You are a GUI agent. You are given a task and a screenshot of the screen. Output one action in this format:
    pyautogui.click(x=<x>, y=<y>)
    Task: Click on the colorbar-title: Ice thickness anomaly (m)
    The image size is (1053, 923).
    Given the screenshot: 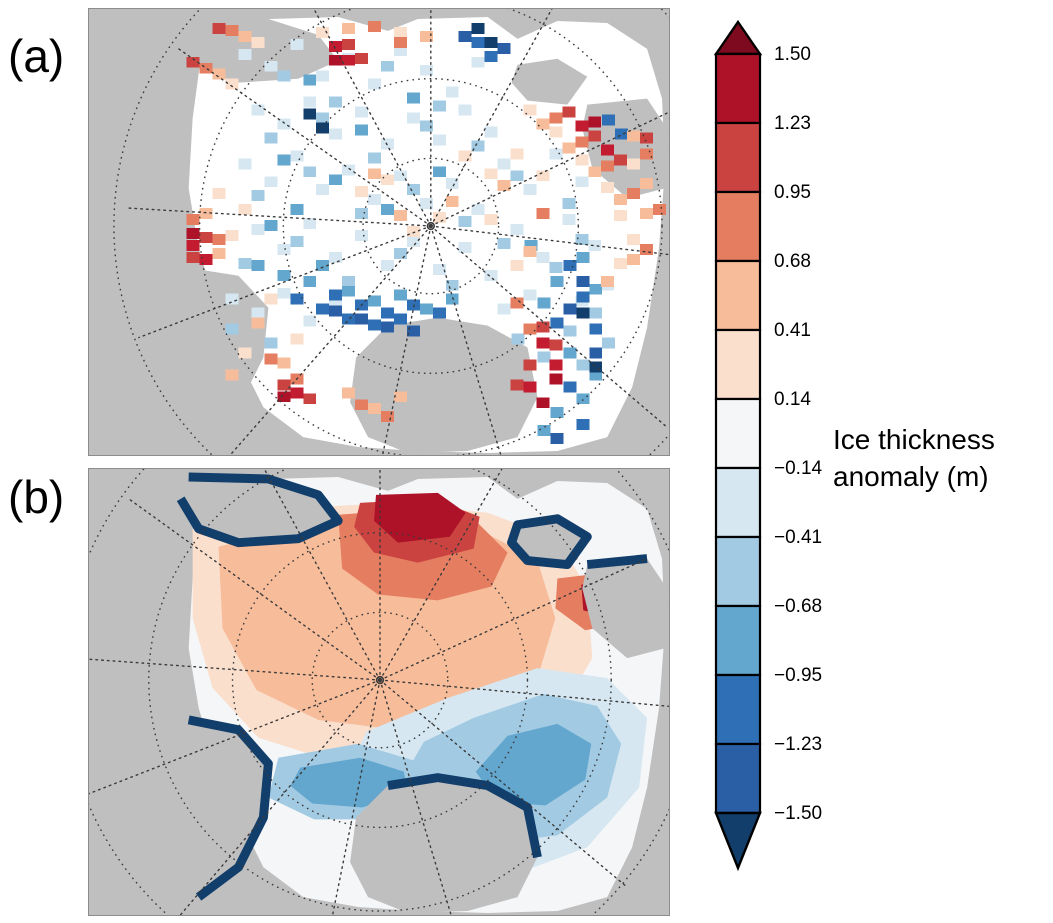 What is the action you would take?
    pyautogui.click(x=940, y=459)
    